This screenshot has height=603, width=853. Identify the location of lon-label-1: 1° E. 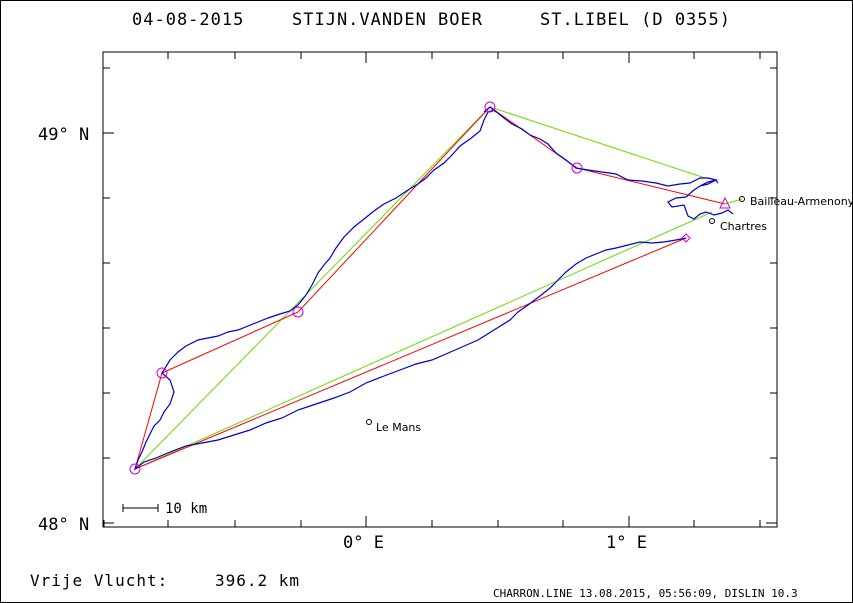
(626, 543).